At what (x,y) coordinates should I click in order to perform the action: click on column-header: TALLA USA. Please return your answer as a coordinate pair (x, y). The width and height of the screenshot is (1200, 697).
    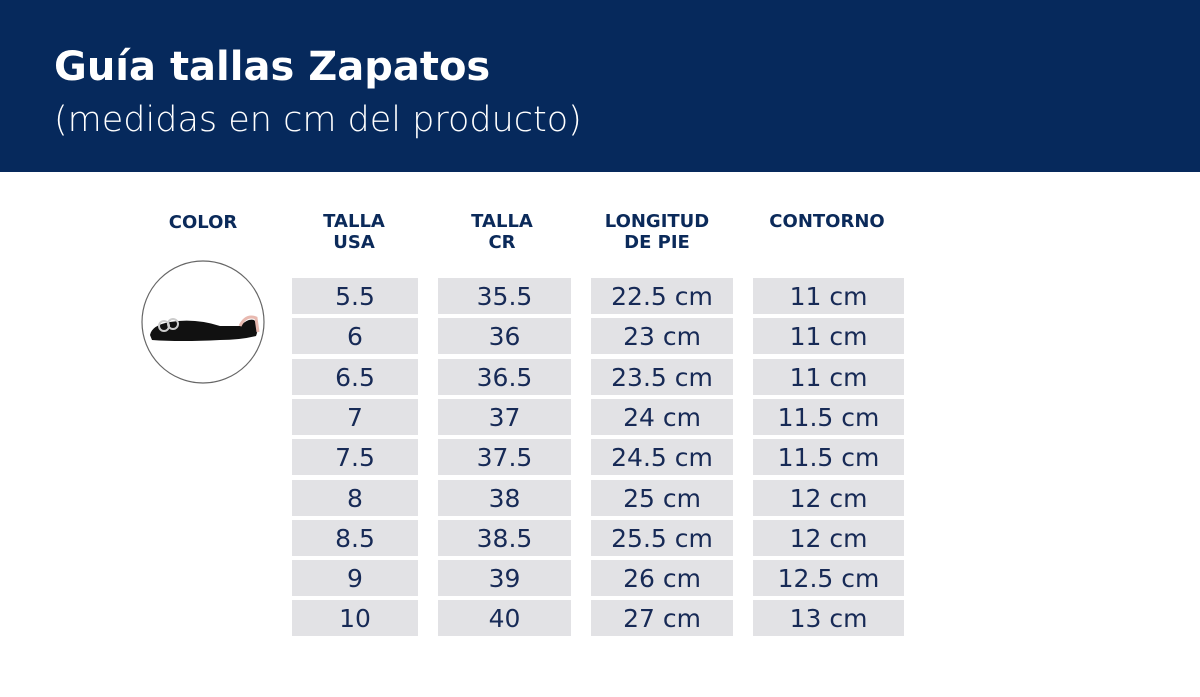
    Looking at the image, I should click on (354, 232).